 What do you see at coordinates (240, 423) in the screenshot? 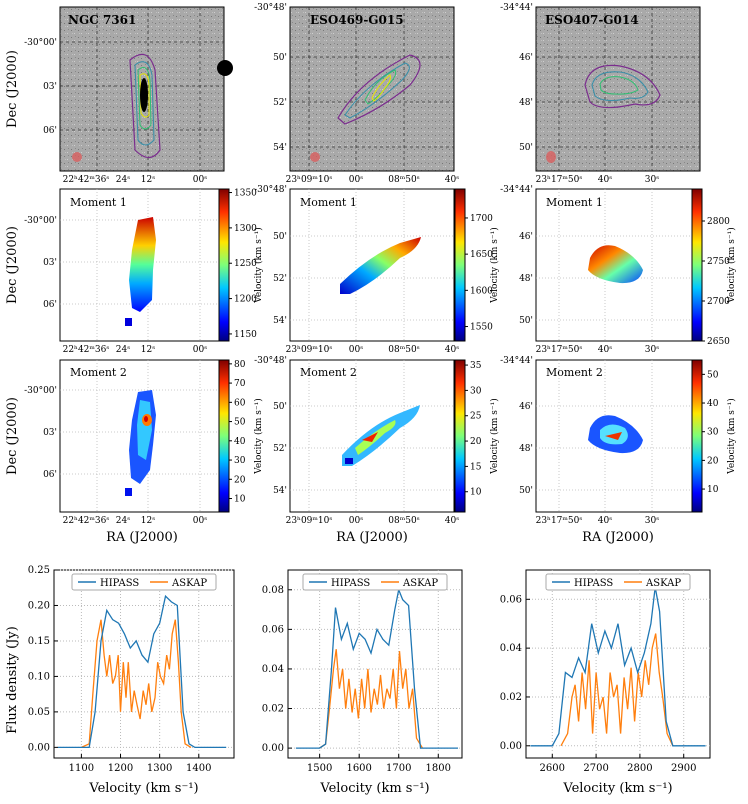
I see `cbar-tick-label: 50` at bounding box center [240, 423].